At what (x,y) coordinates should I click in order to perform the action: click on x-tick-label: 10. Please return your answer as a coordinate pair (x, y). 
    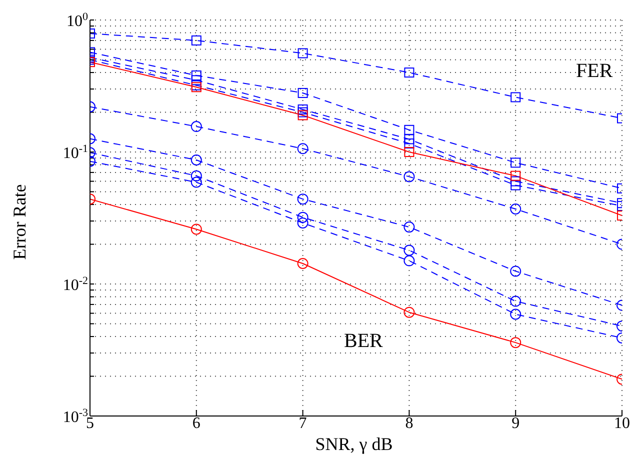
    Looking at the image, I should click on (622, 423).